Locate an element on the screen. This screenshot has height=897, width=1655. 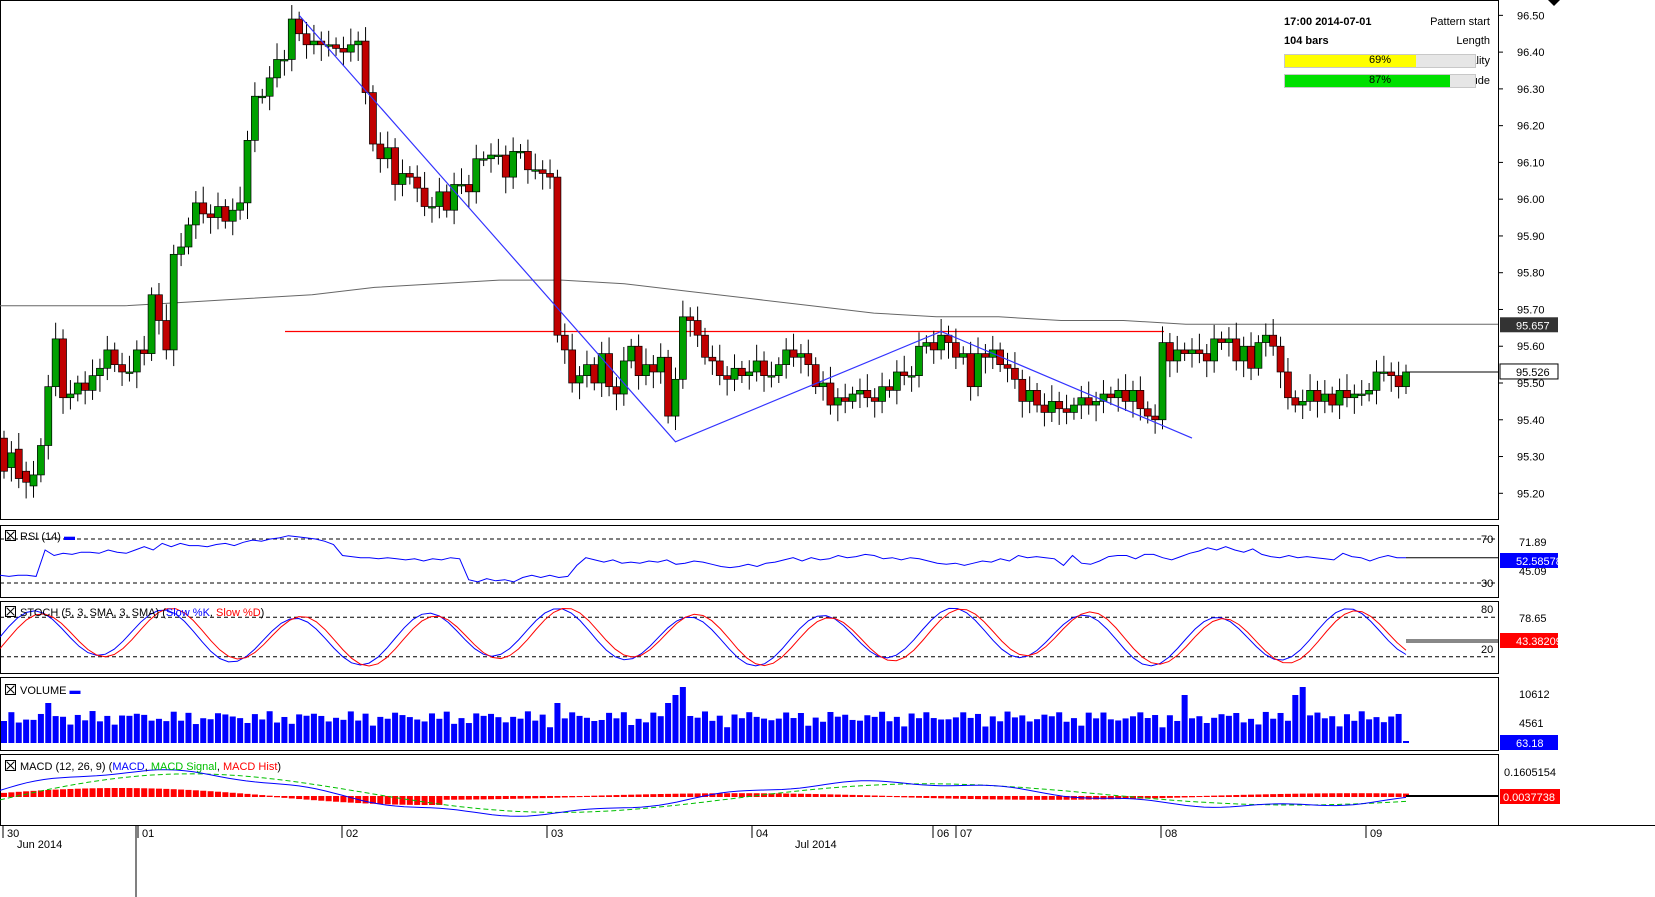
ma-value-label-box is located at coordinates (1529, 325).